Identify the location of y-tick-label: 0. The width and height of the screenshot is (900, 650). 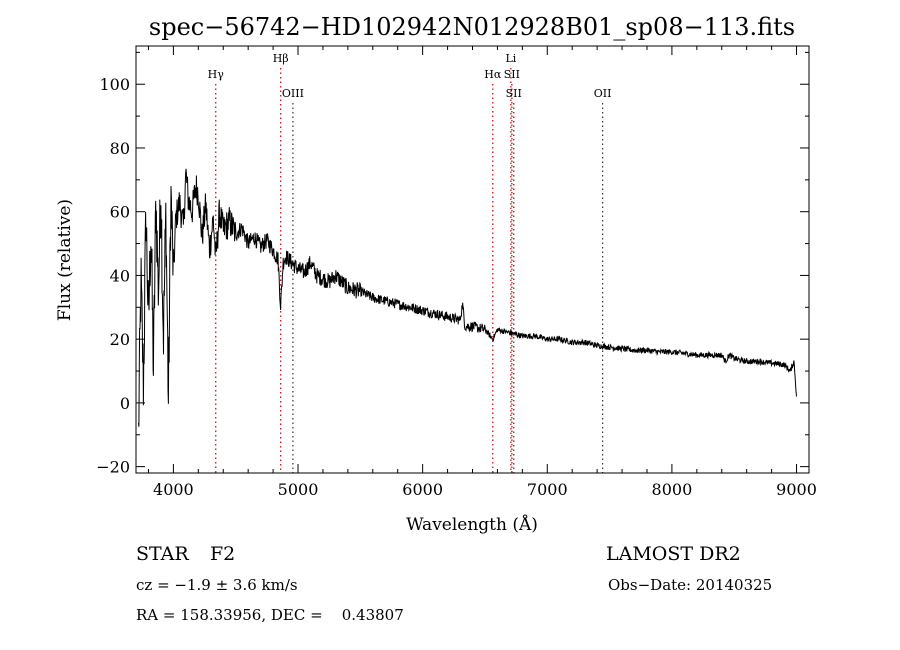
(125, 403).